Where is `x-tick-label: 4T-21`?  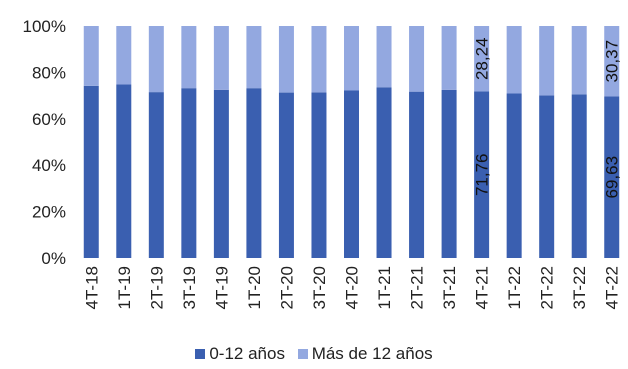 x-tick-label: 4T-21 is located at coordinates (482, 287).